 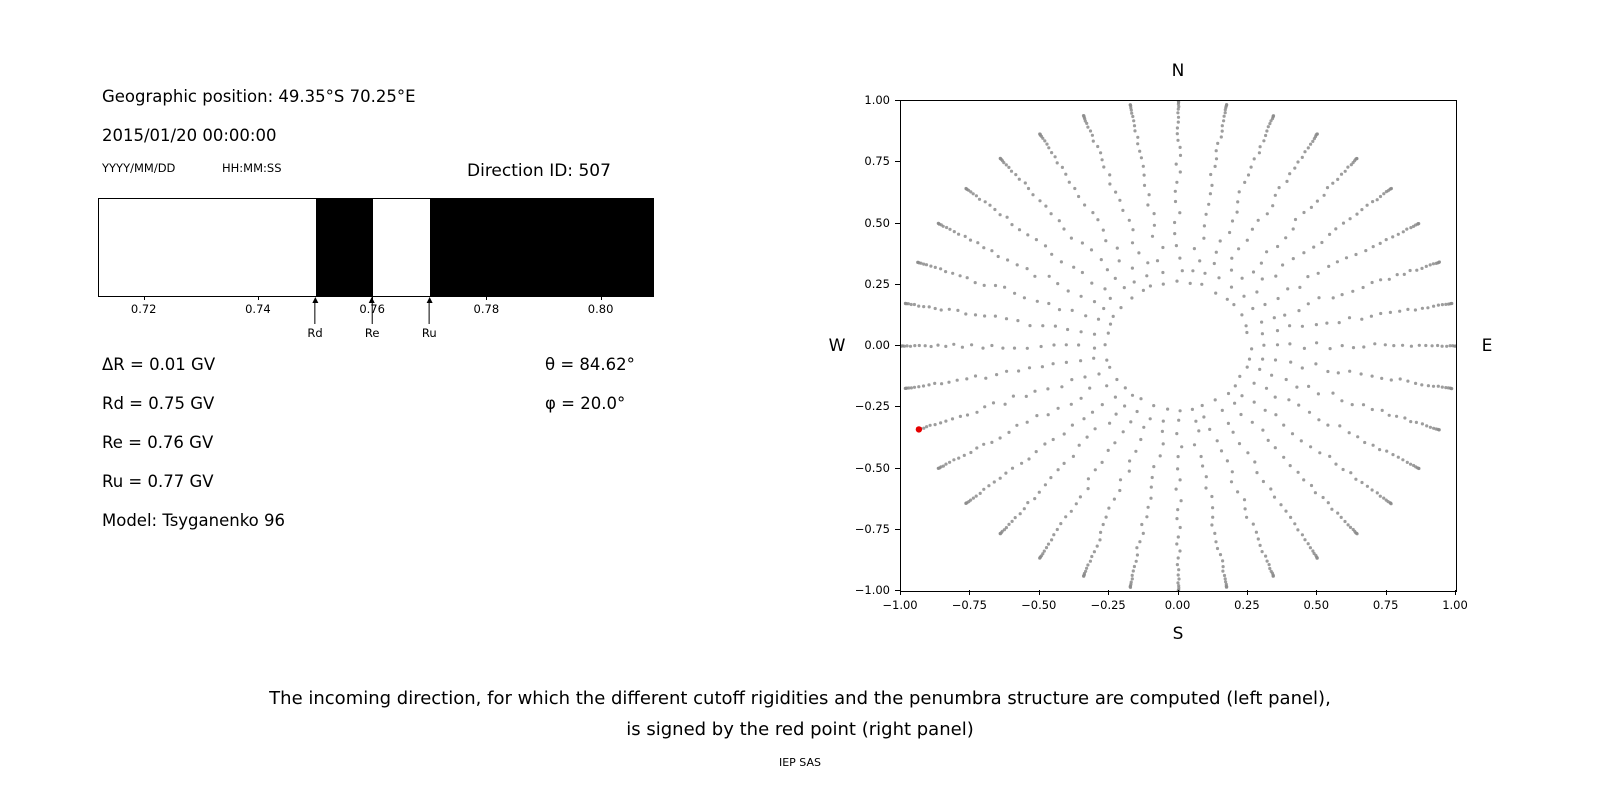 What do you see at coordinates (372, 300) in the screenshot?
I see `up-arrow-icon` at bounding box center [372, 300].